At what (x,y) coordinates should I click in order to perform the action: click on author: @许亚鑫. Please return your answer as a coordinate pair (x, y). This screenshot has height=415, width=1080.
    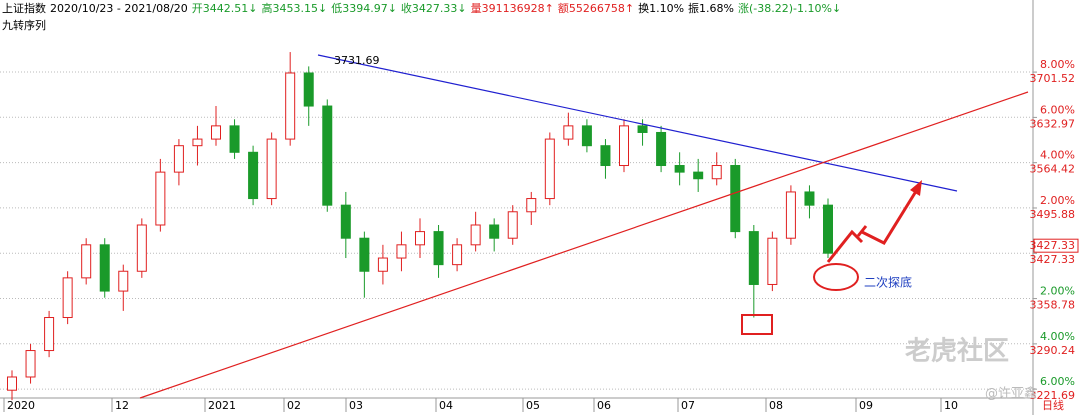
    Looking at the image, I should click on (1011, 394).